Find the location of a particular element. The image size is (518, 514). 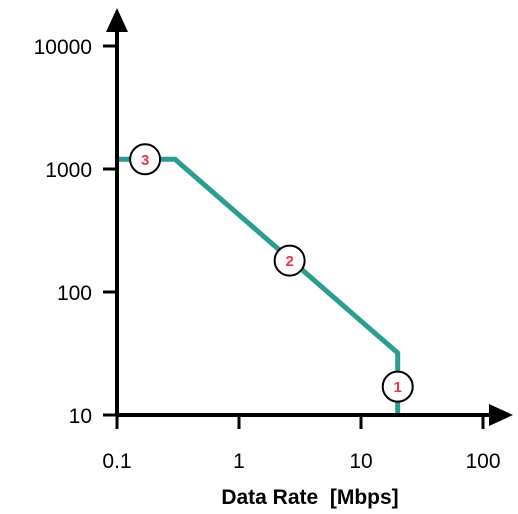

x-axis-arrow is located at coordinates (501, 415).